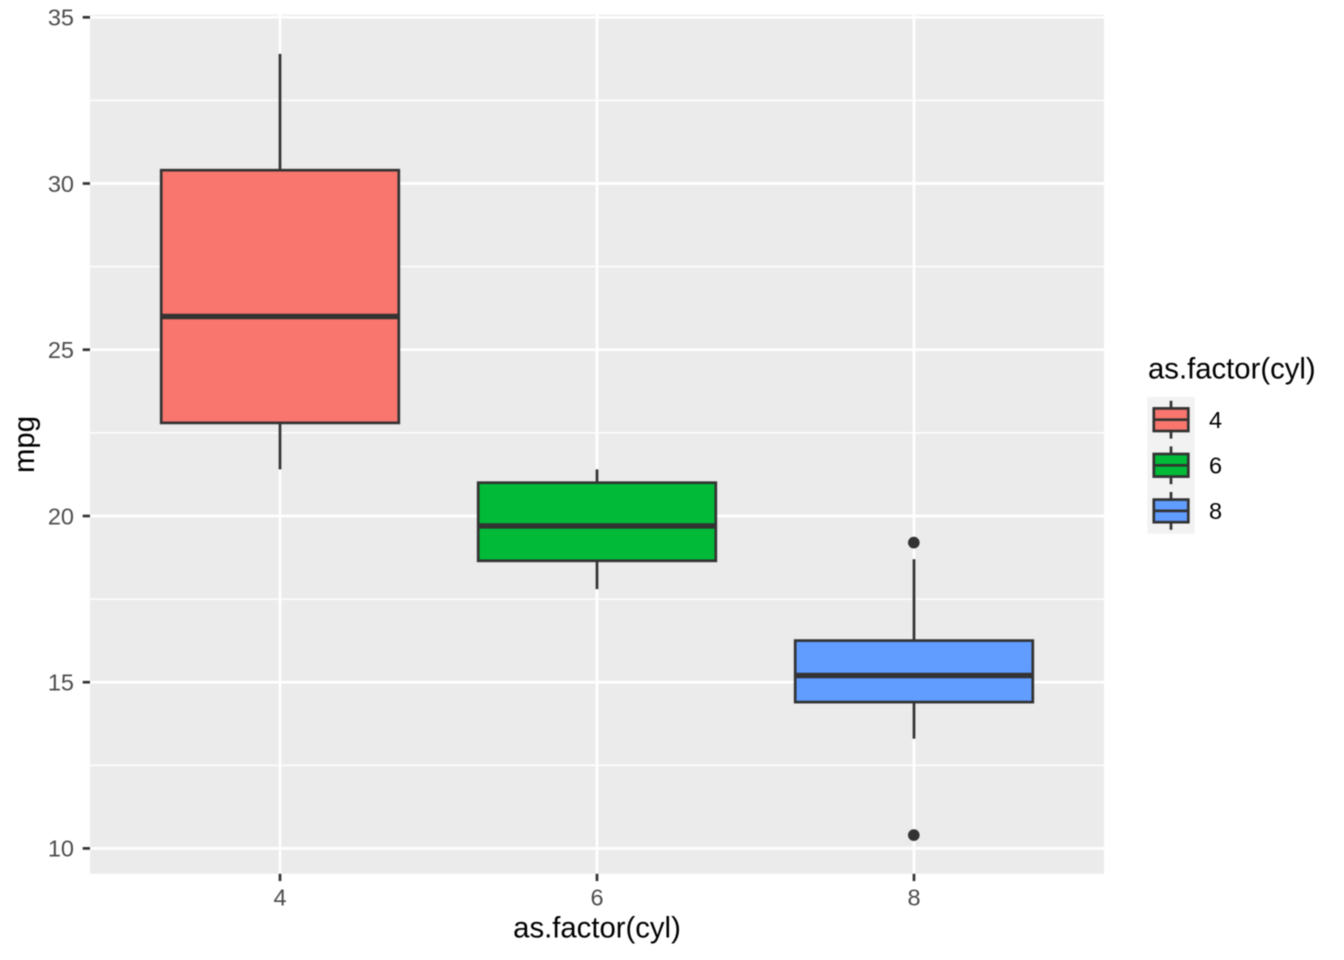  Describe the element at coordinates (24, 444) in the screenshot. I see `svg-text: mpg` at that location.